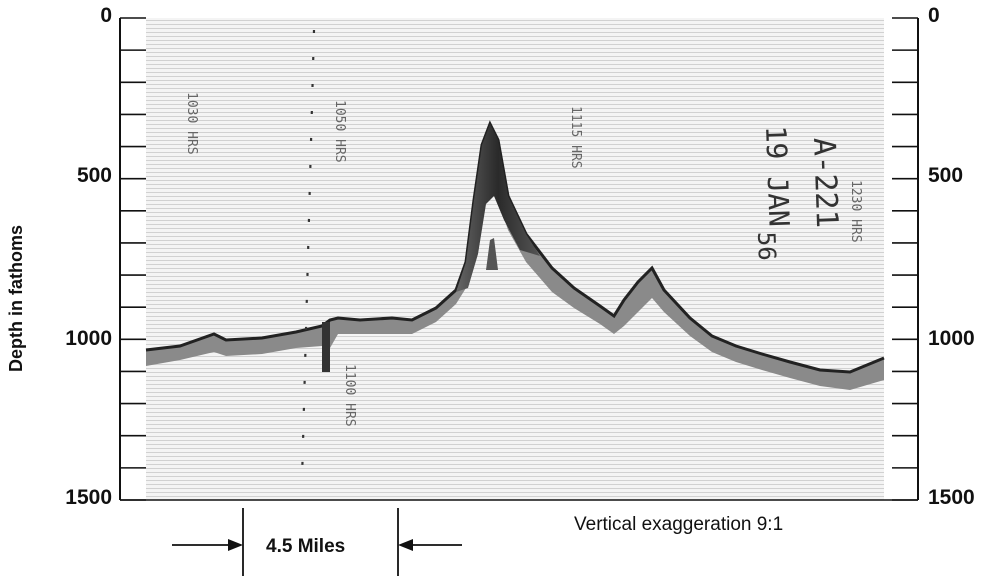 This screenshot has height=582, width=1000. Describe the element at coordinates (339, 131) in the screenshot. I see `time-note-2: 1050 HRS` at that location.